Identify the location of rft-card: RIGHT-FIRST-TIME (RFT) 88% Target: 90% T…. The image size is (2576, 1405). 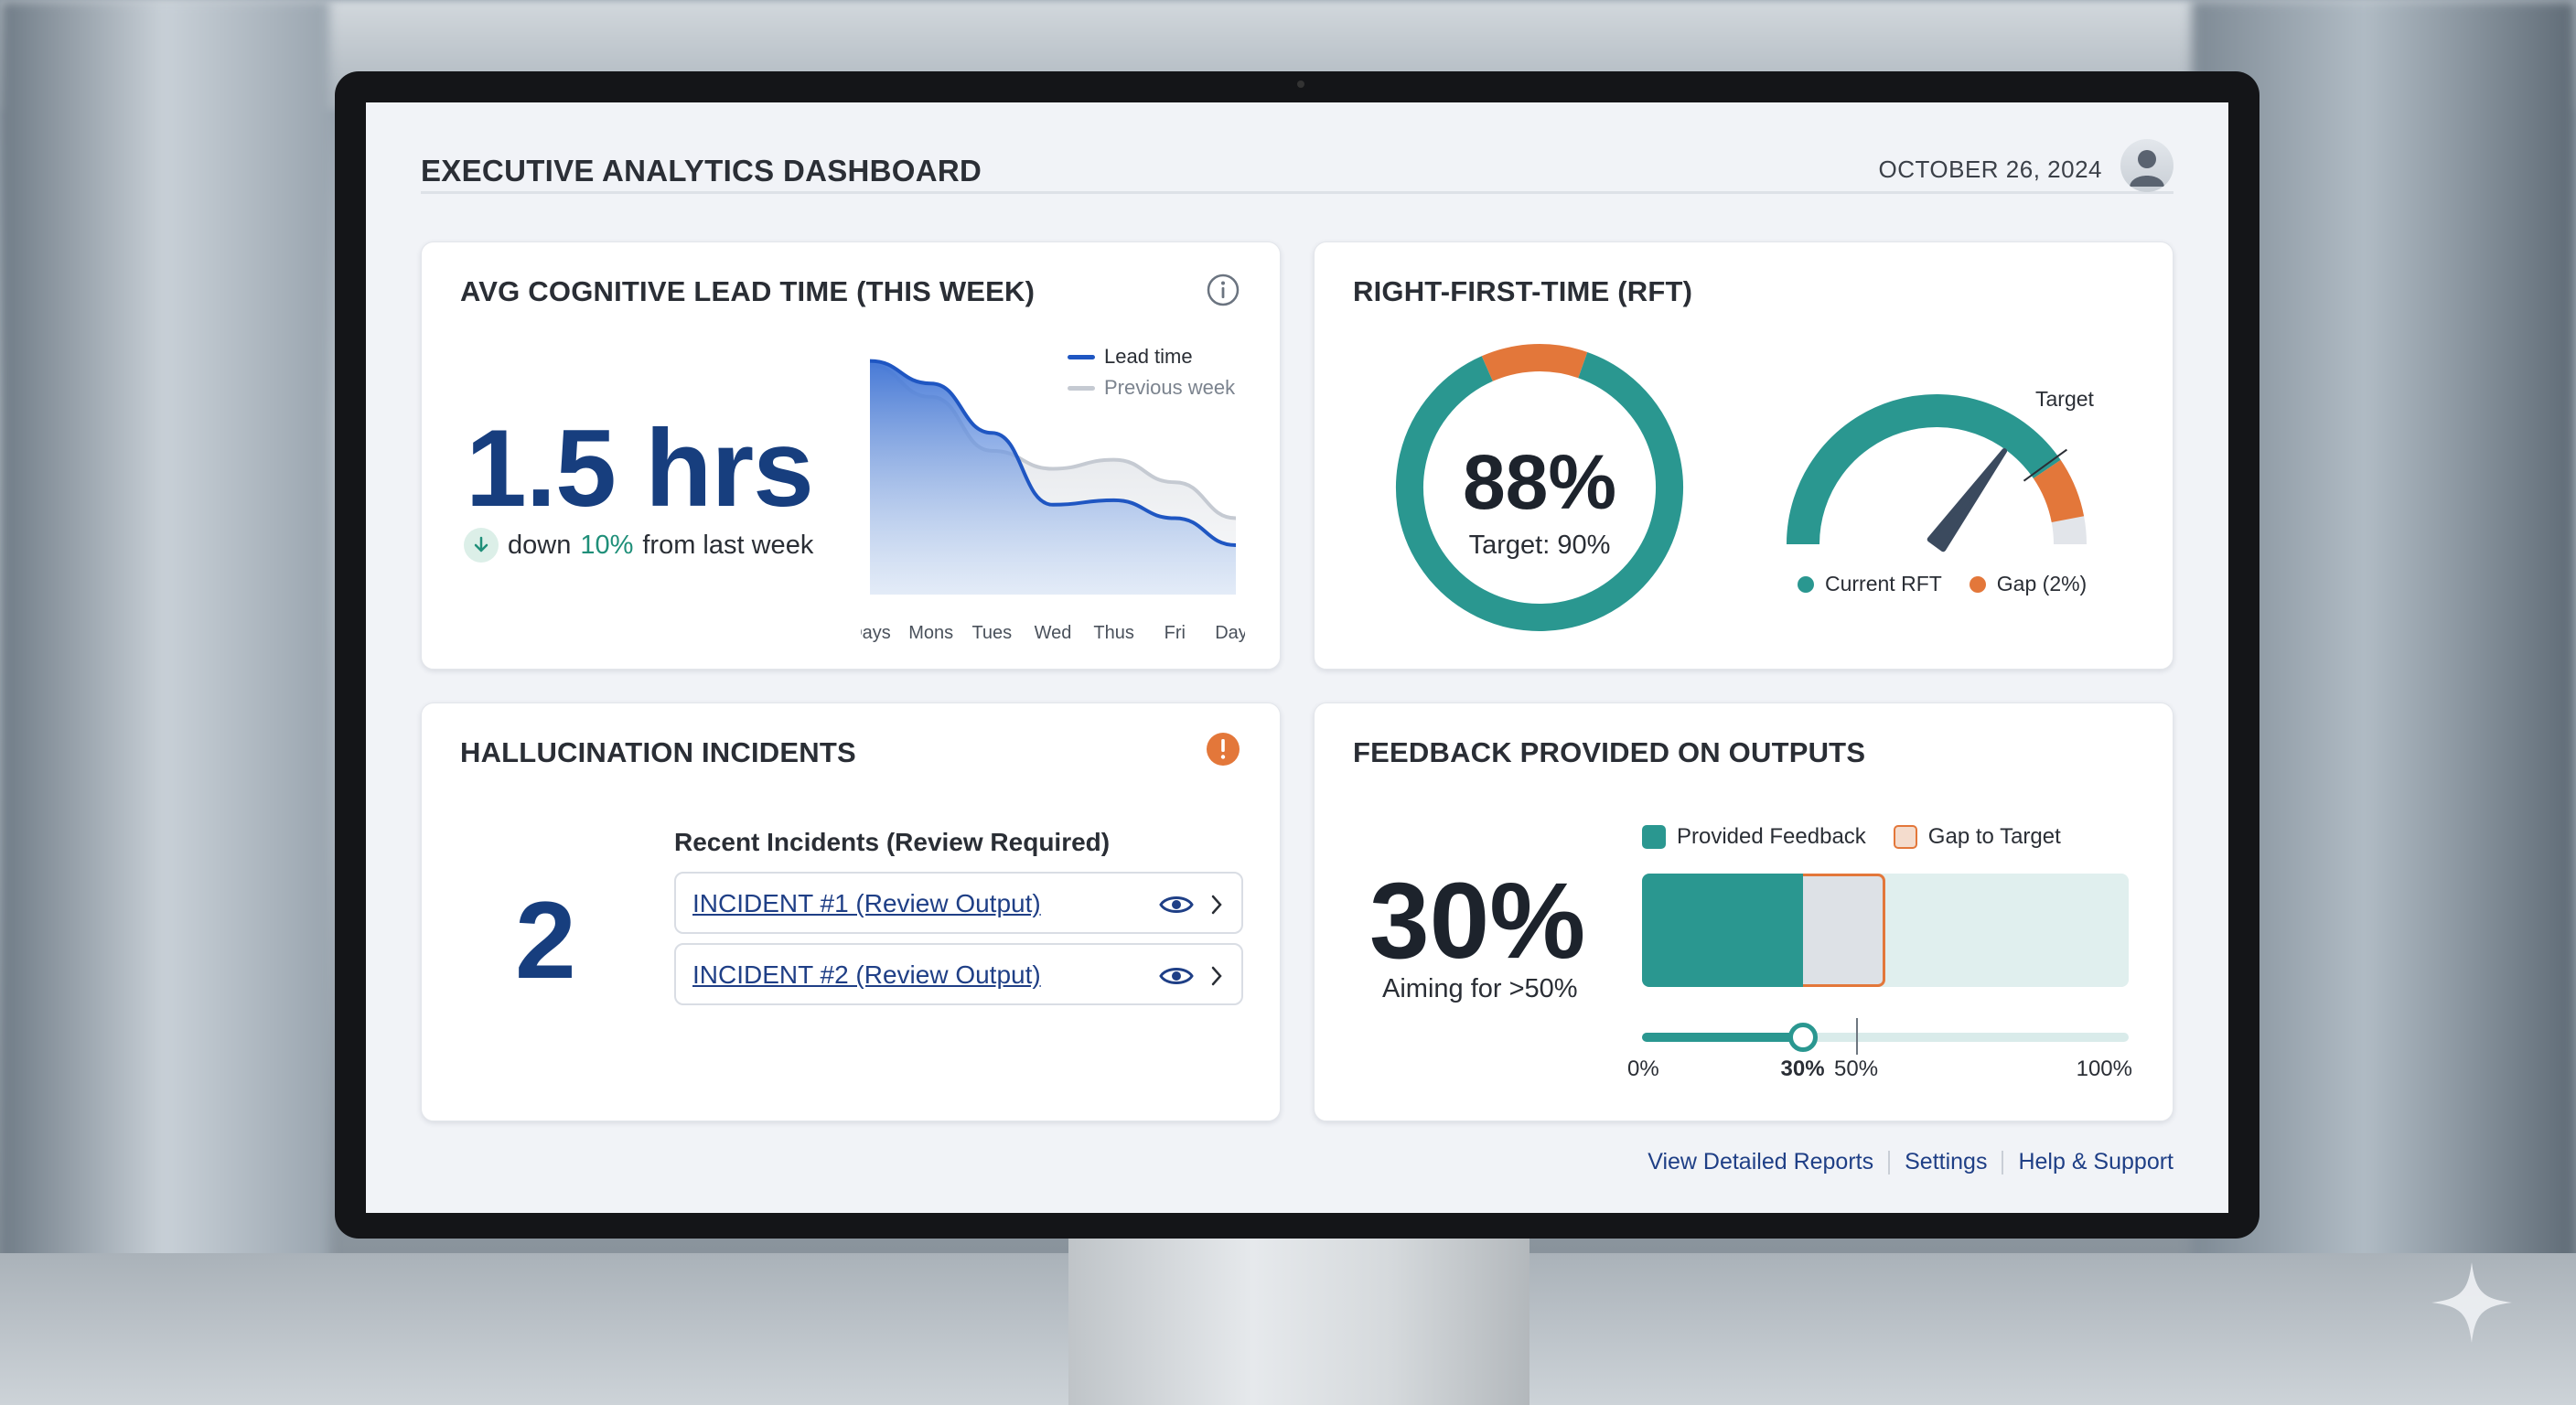
(1744, 455).